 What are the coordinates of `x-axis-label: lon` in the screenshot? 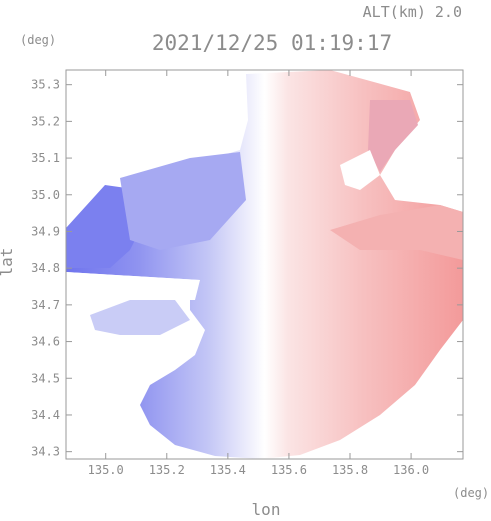 It's located at (266, 509).